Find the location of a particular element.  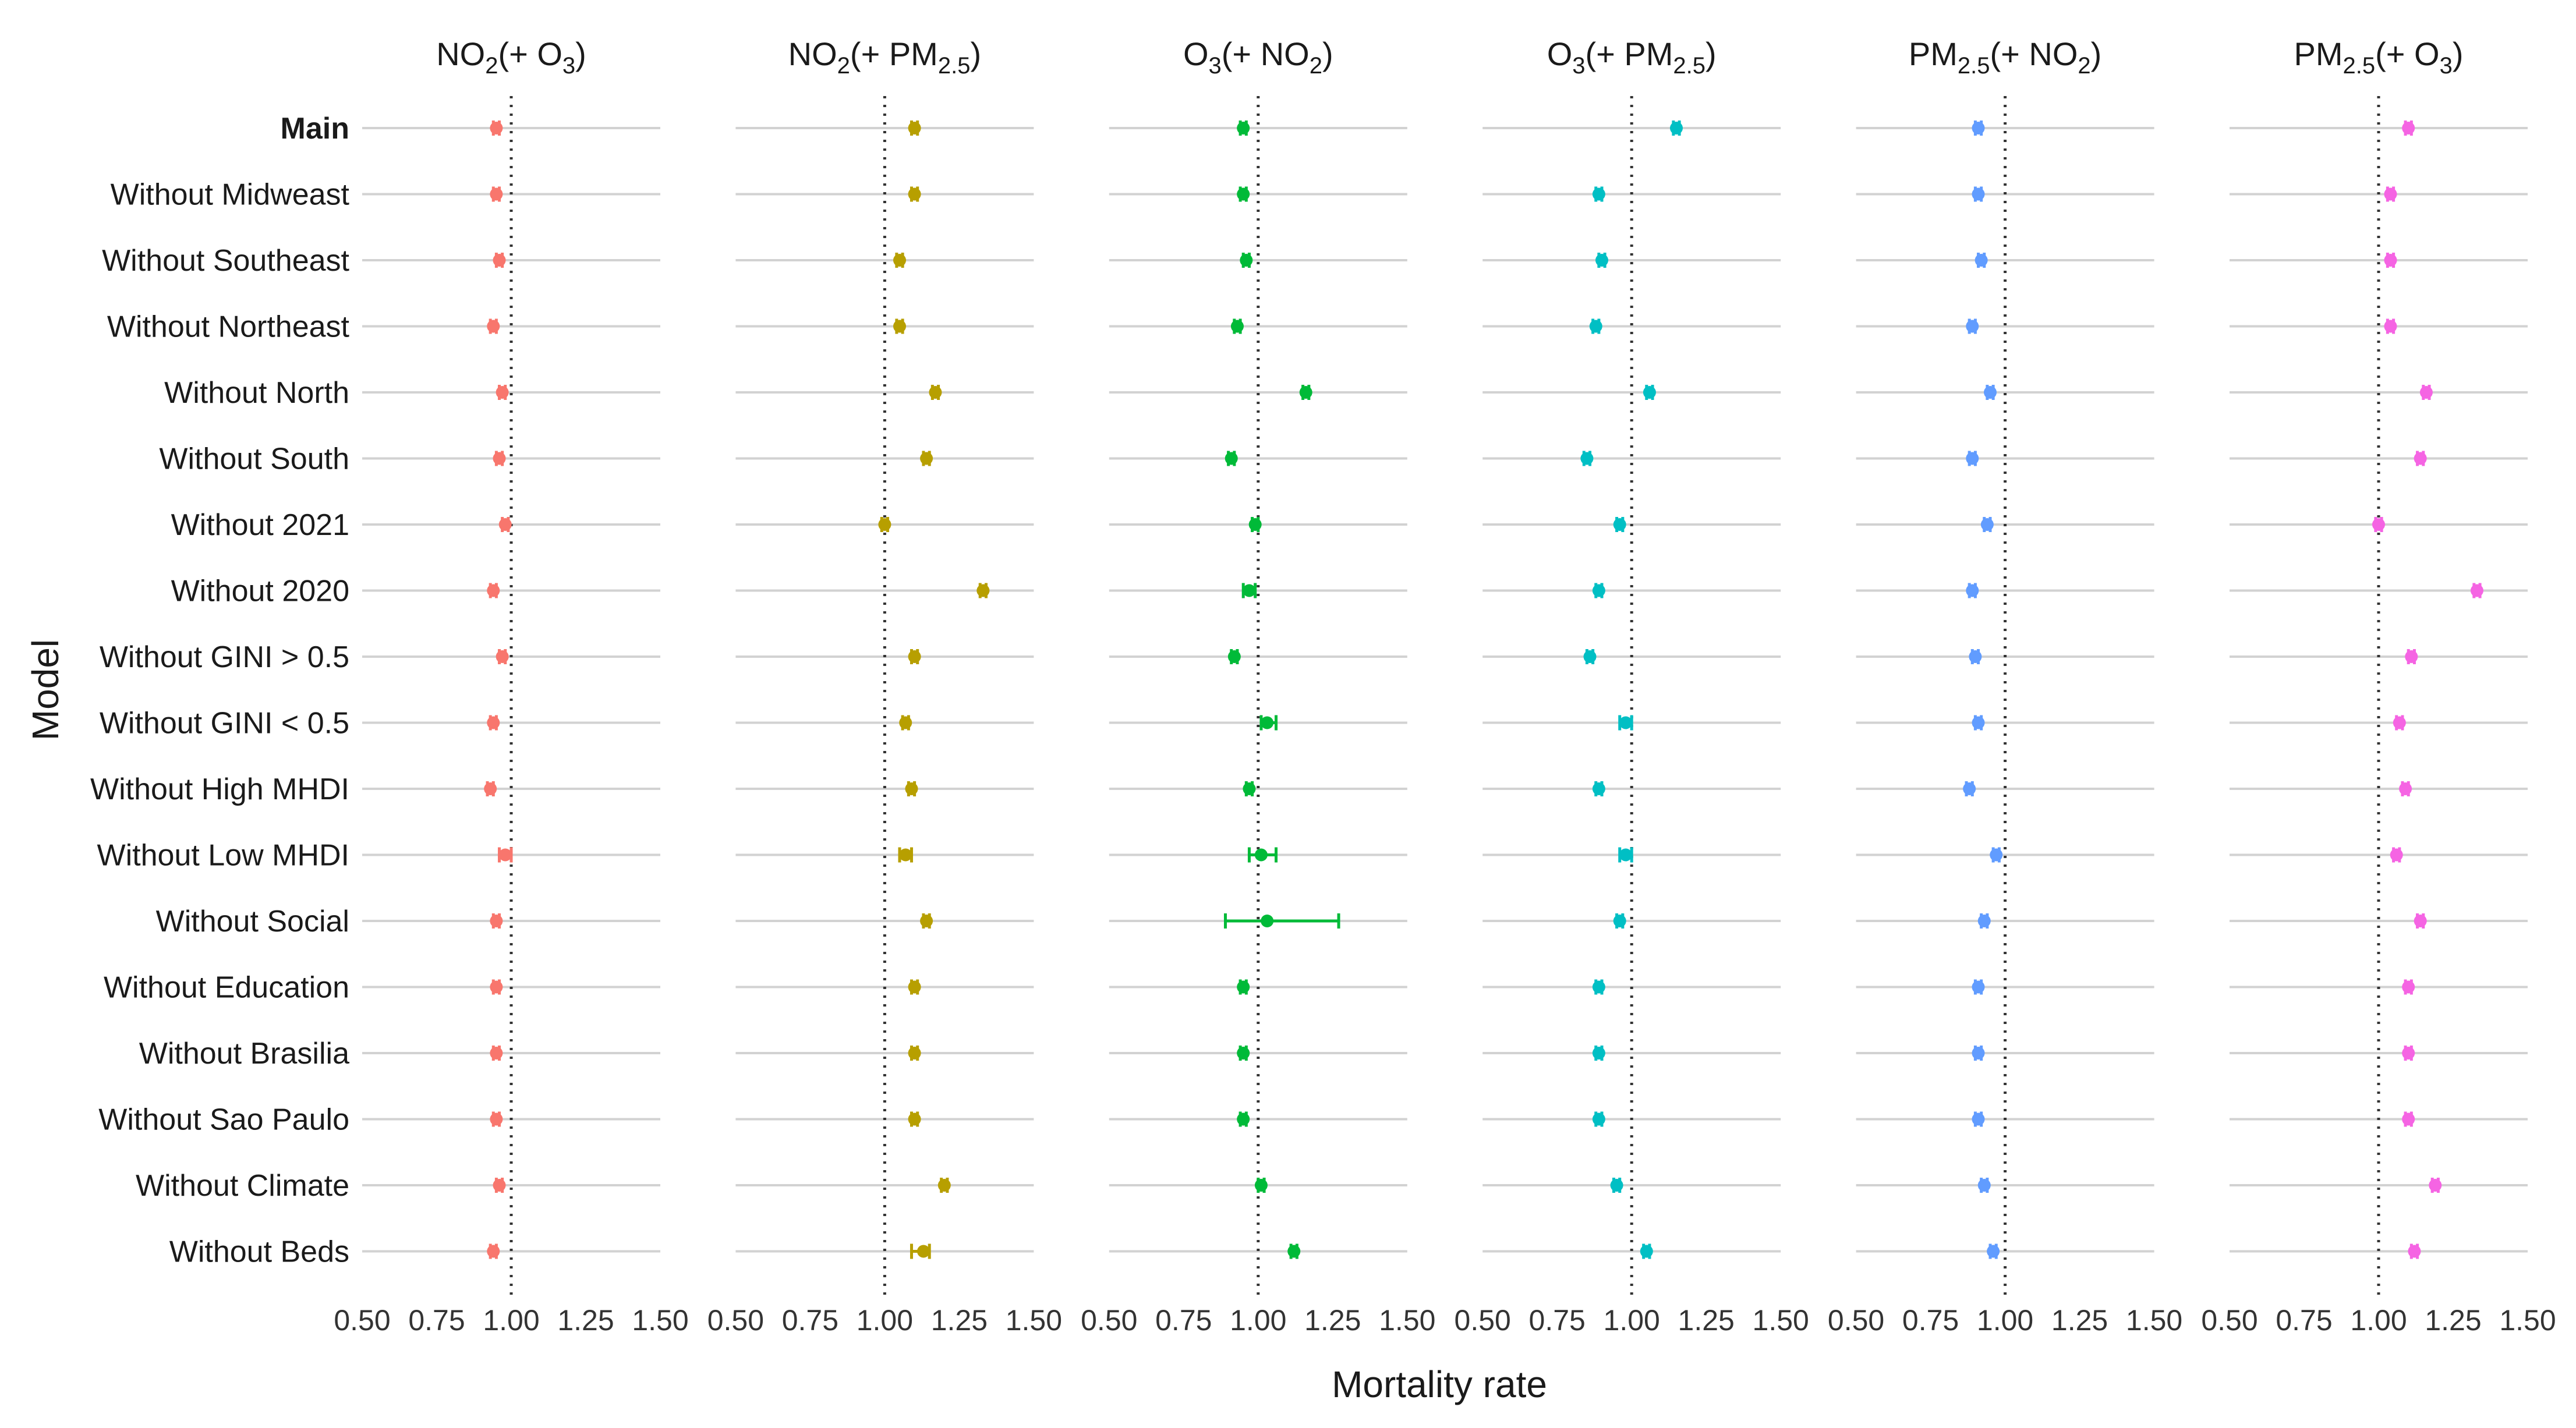

row-label: Without Education is located at coordinates (226, 988).